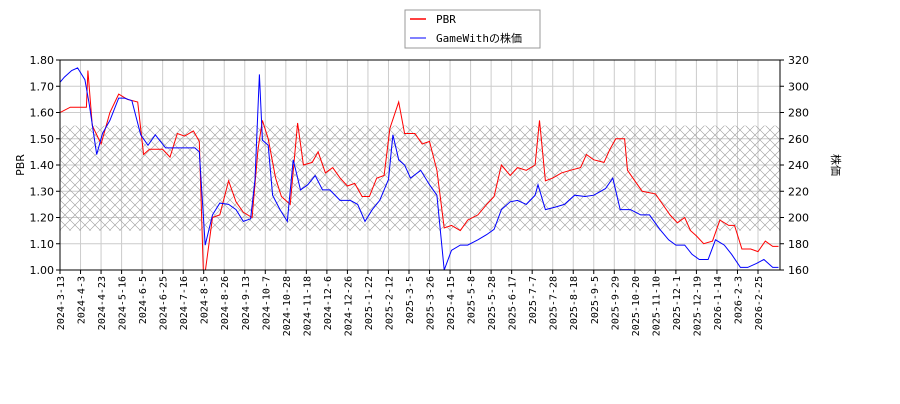 This screenshot has height=404, width=900. I want to click on legend-box, so click(472, 29).